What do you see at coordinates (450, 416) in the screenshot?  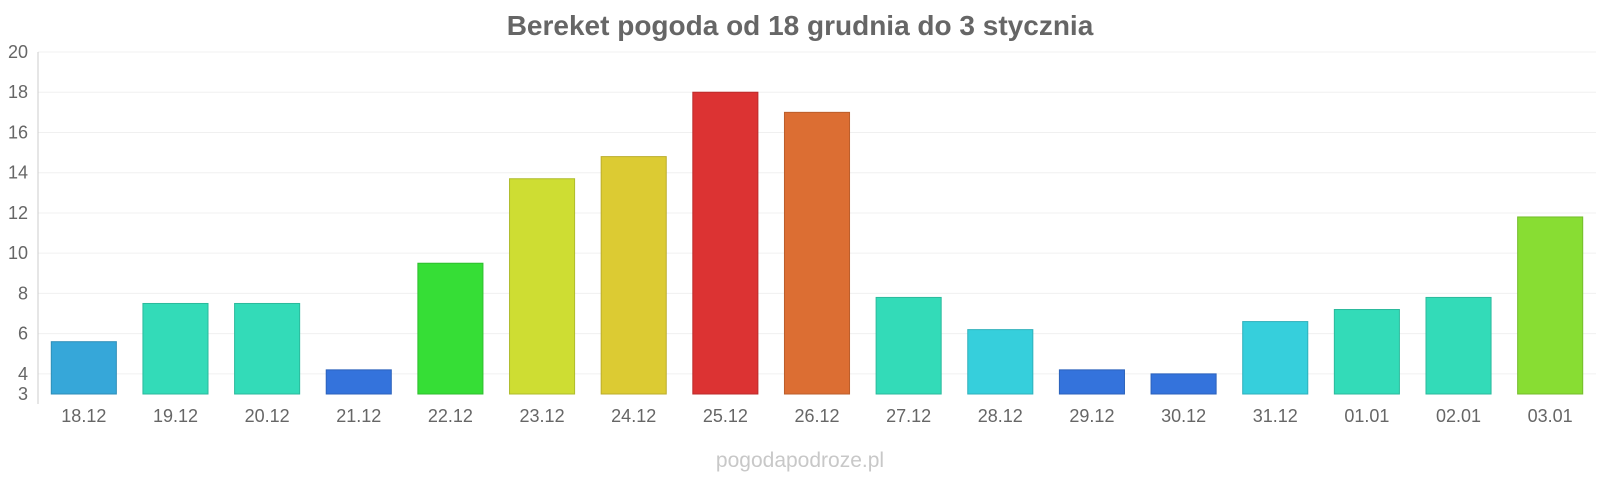 I see `x-tick-label: 22.12` at bounding box center [450, 416].